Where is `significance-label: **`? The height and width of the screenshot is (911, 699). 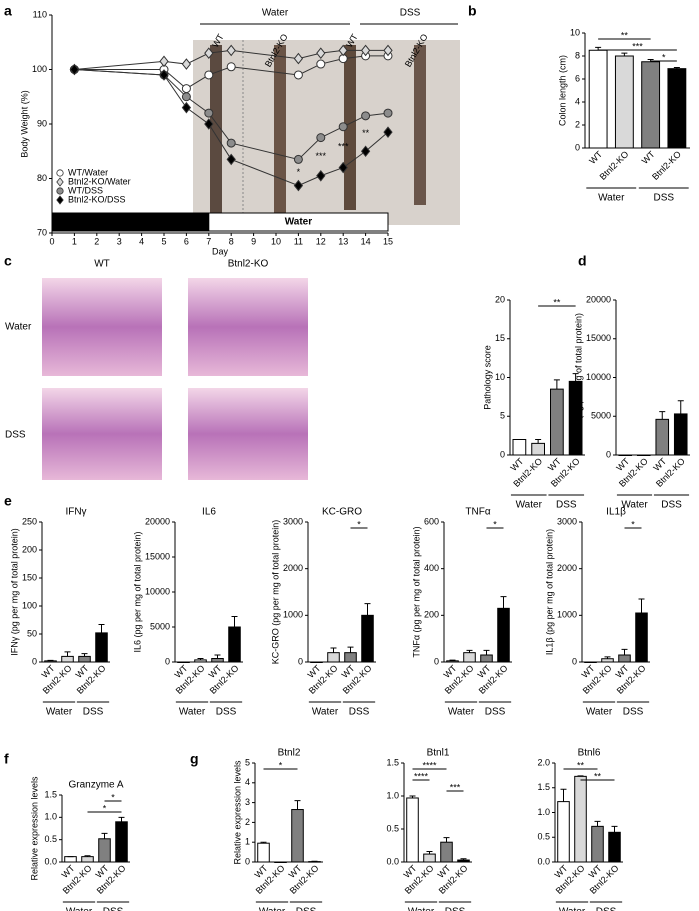 significance-label: ** is located at coordinates (366, 133).